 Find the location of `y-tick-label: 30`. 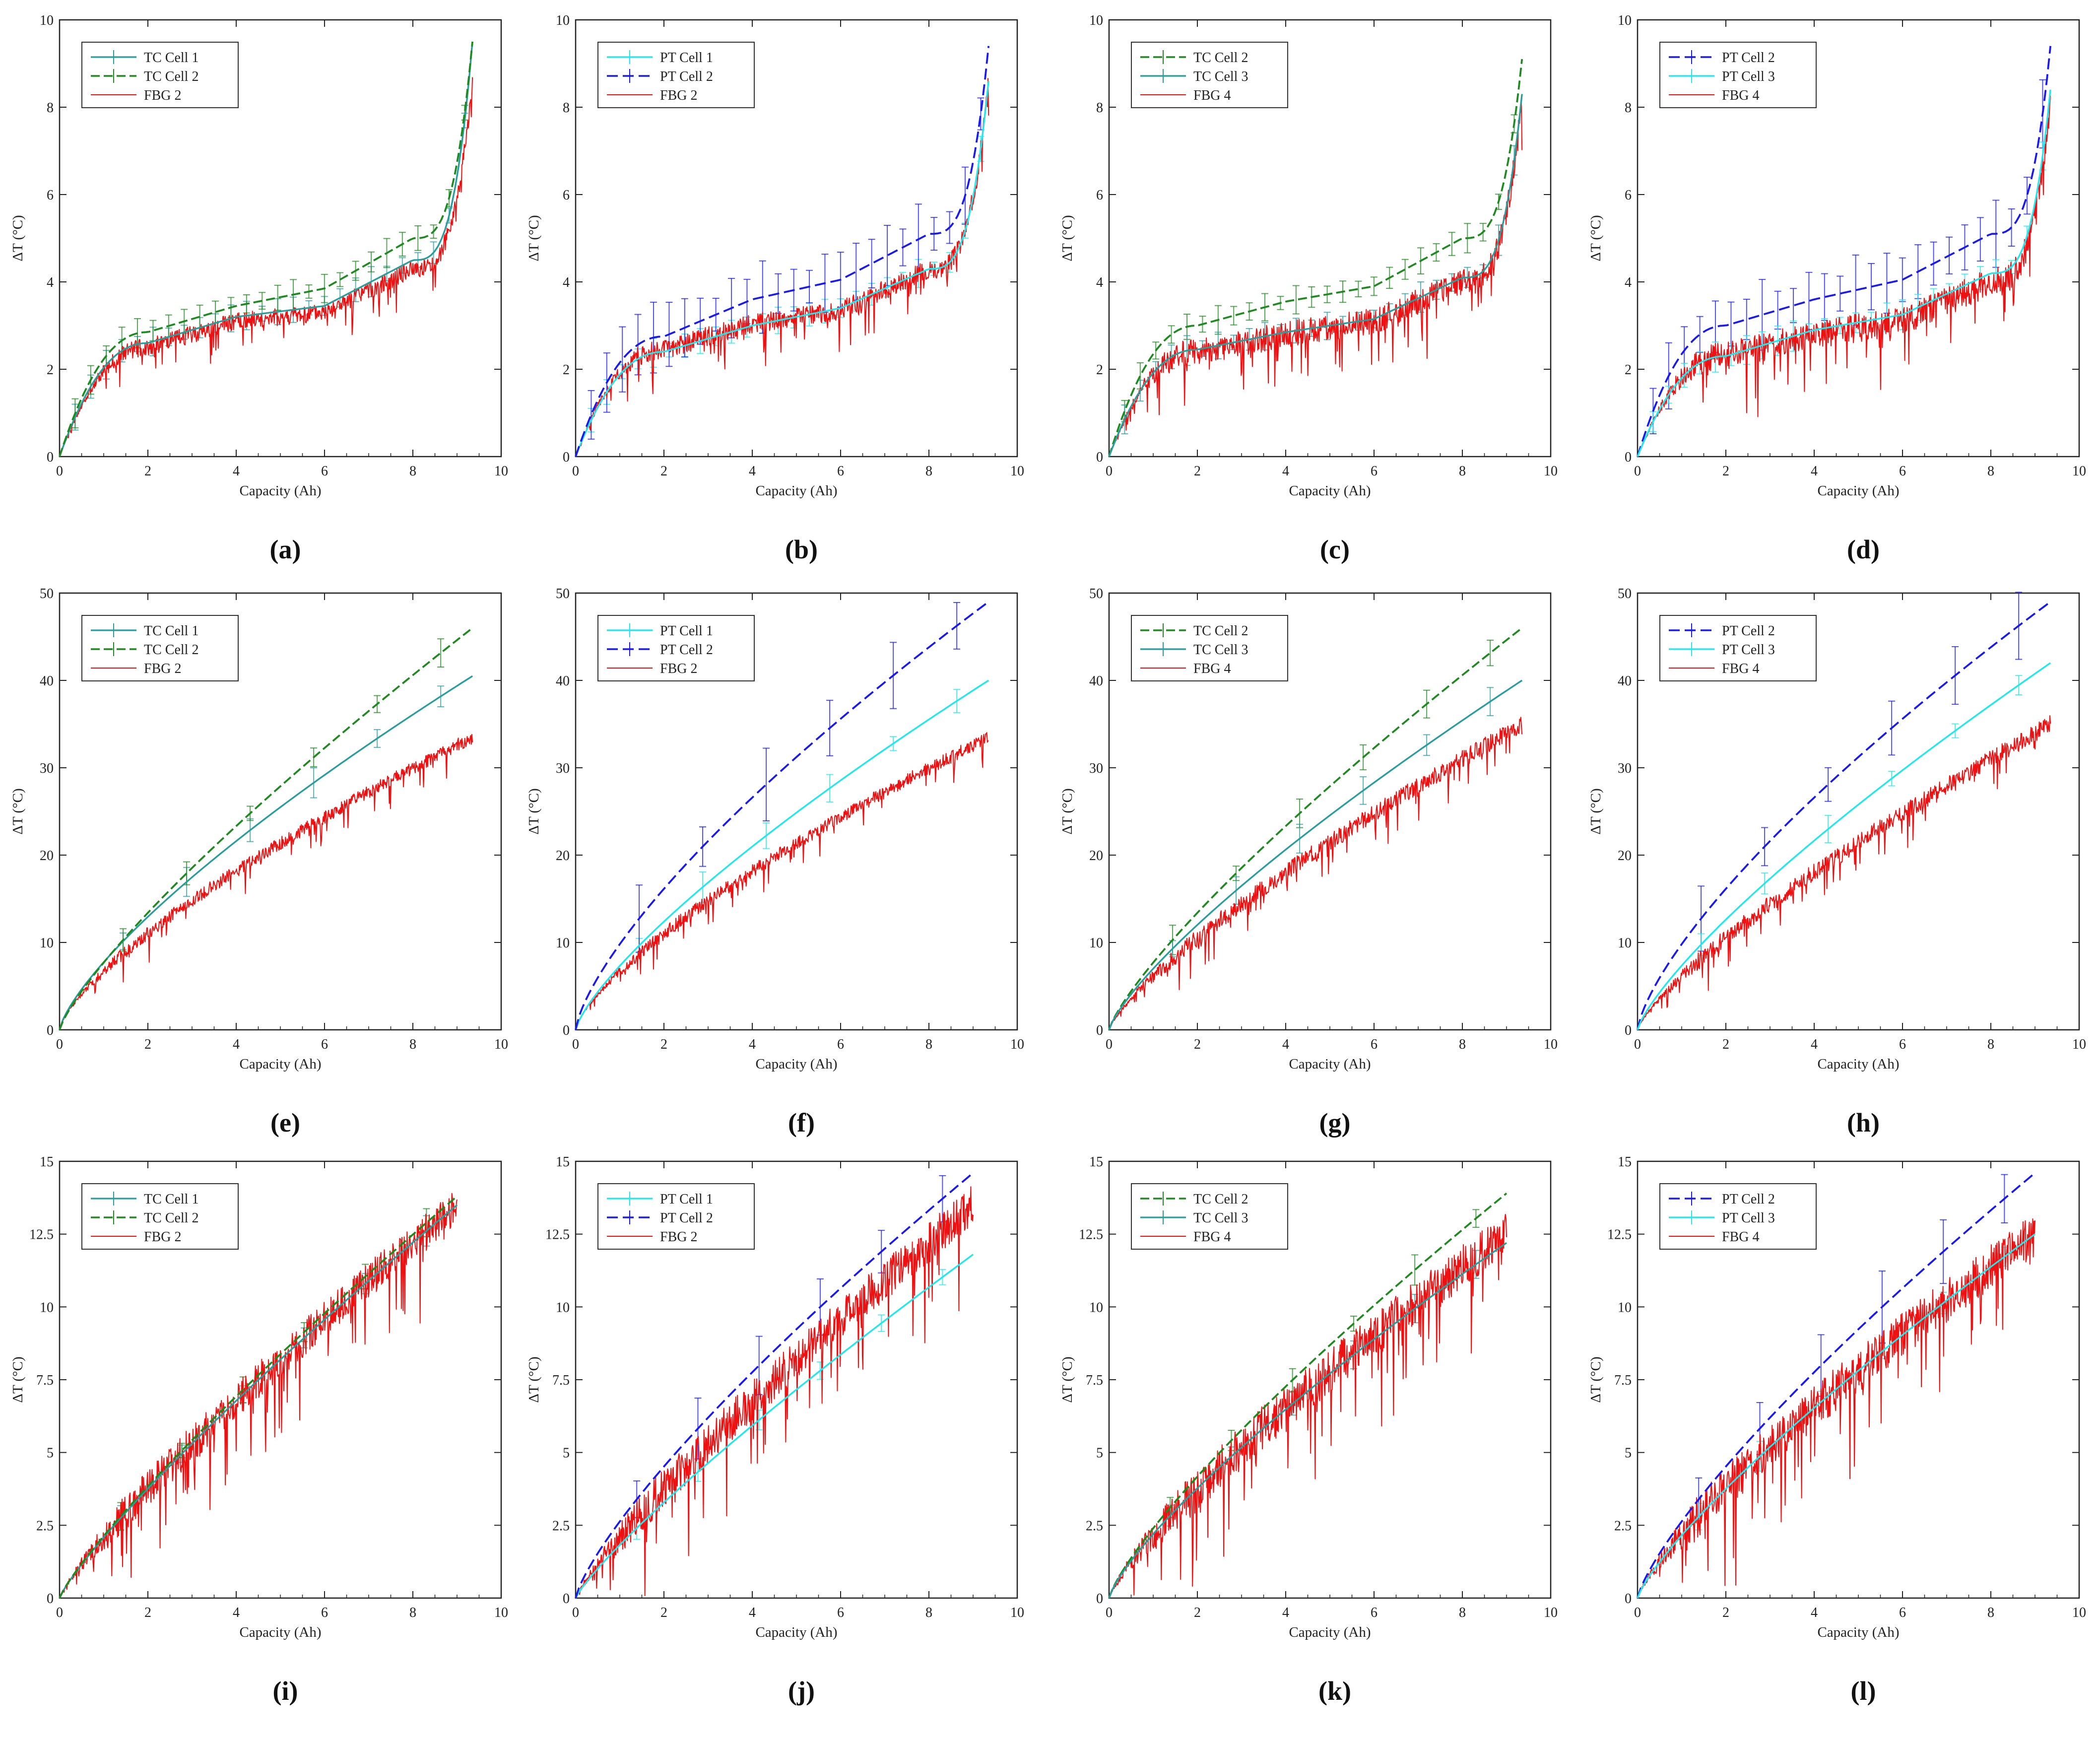

y-tick-label: 30 is located at coordinates (1625, 768).